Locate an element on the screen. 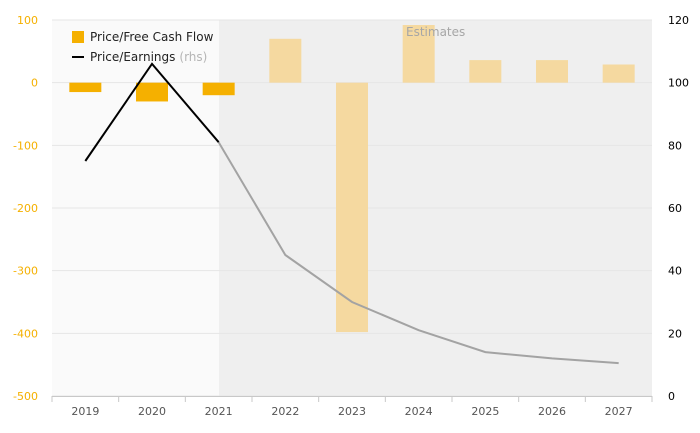 This screenshot has height=433, width=700. x-tick-label: 2025 is located at coordinates (485, 411).